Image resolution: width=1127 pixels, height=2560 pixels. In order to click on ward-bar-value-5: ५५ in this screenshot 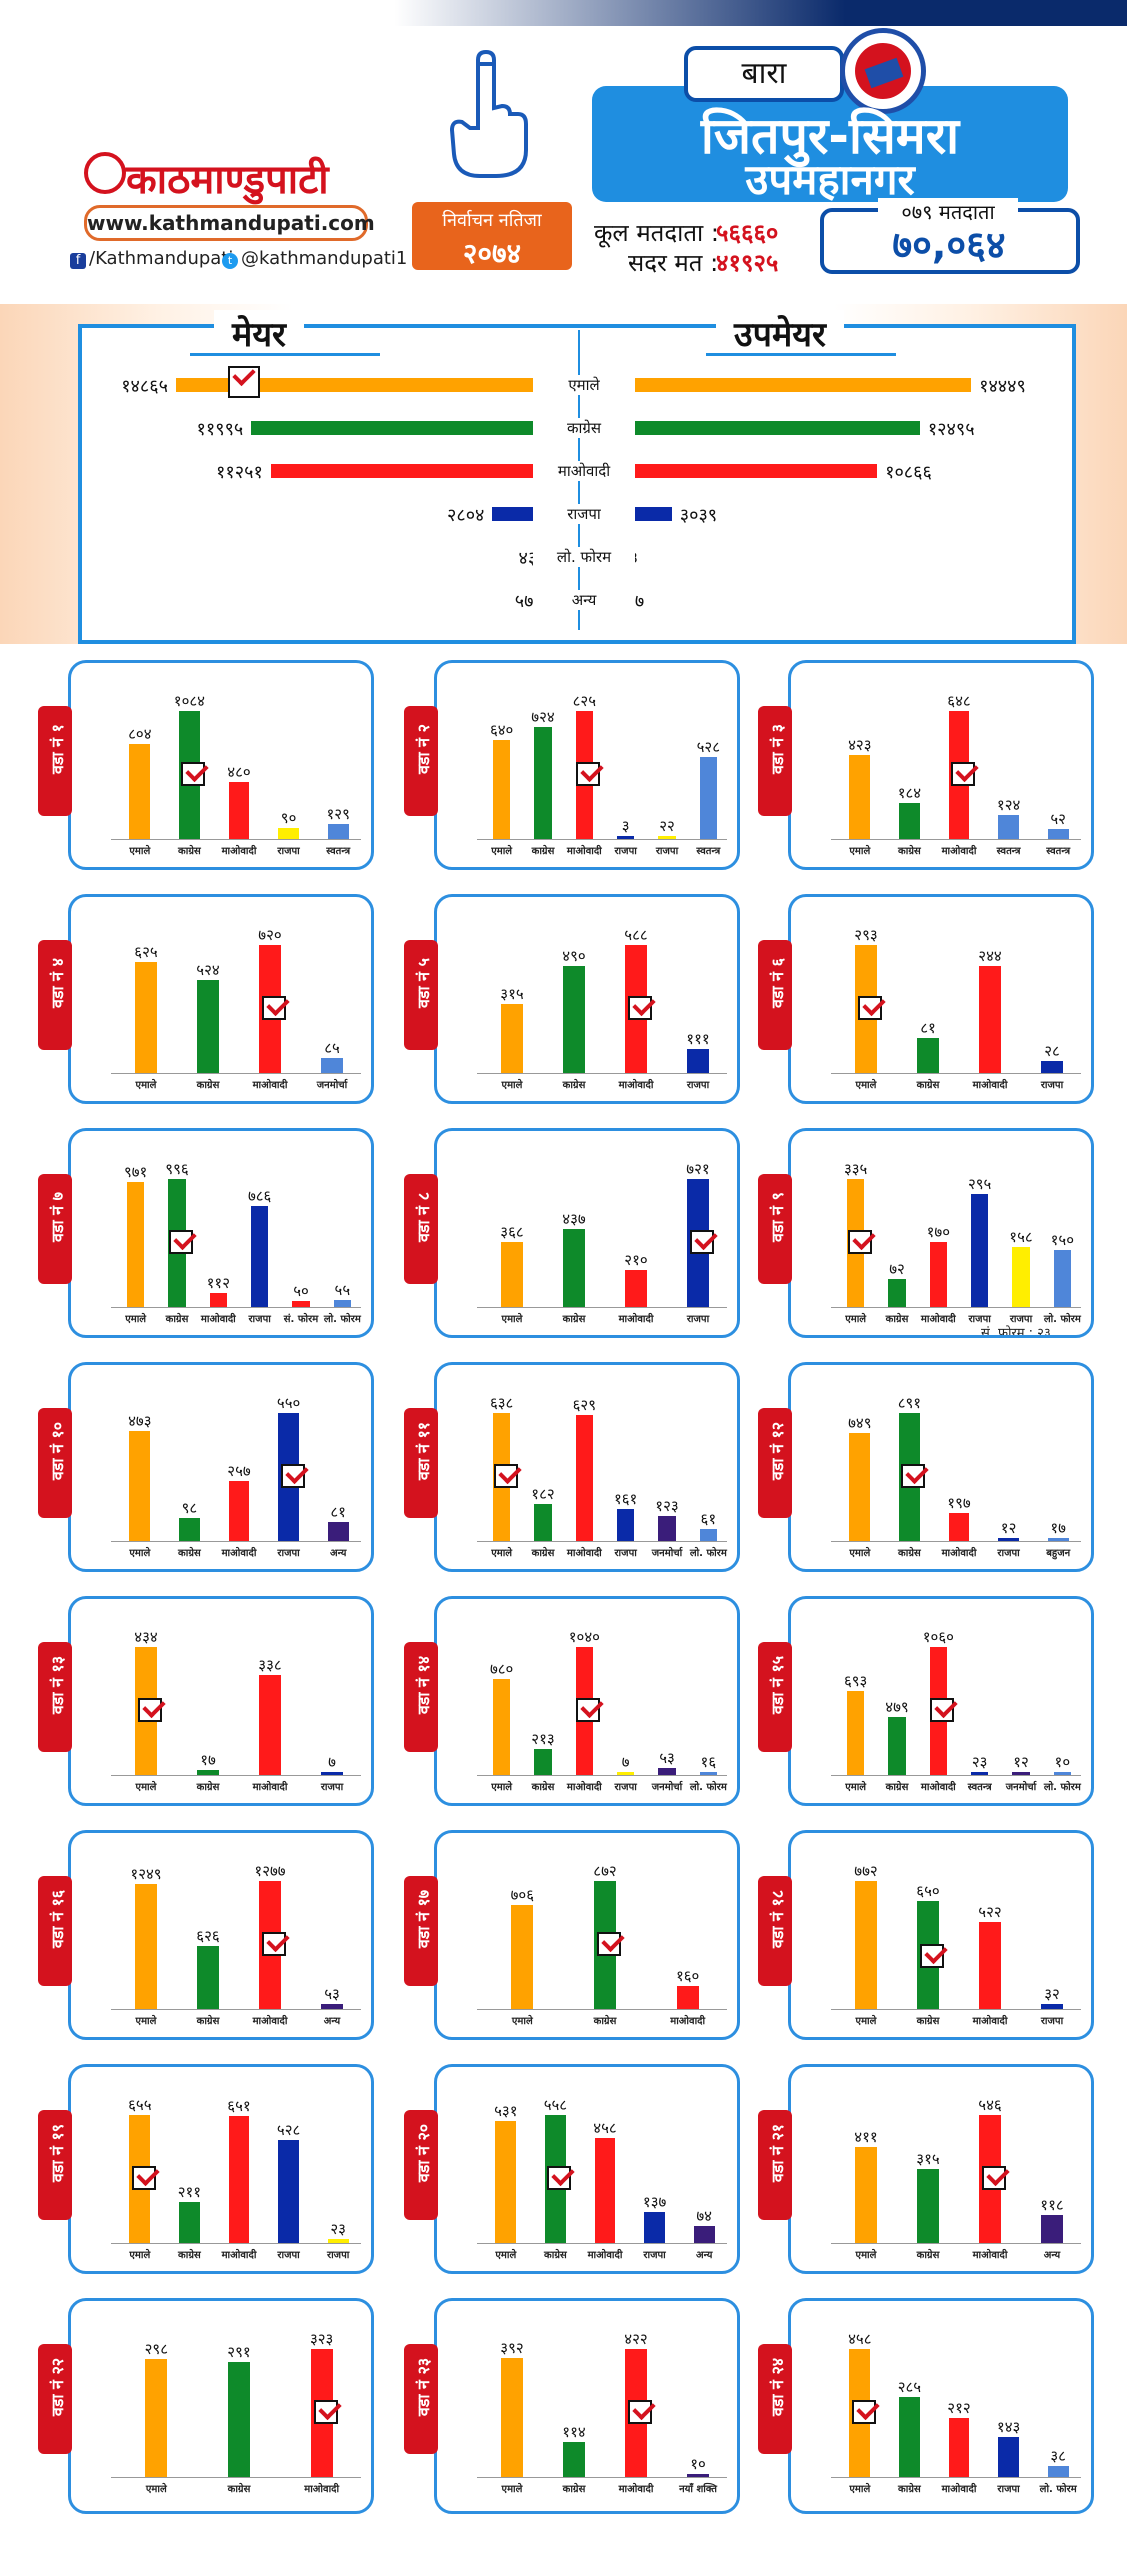, I will do `click(342, 1289)`.